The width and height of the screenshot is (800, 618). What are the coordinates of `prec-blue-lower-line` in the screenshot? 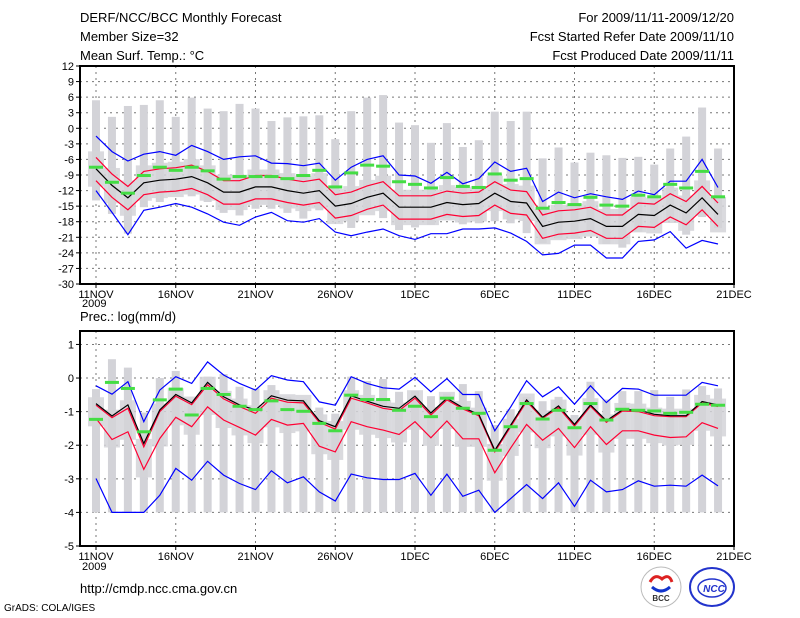 It's located at (407, 487).